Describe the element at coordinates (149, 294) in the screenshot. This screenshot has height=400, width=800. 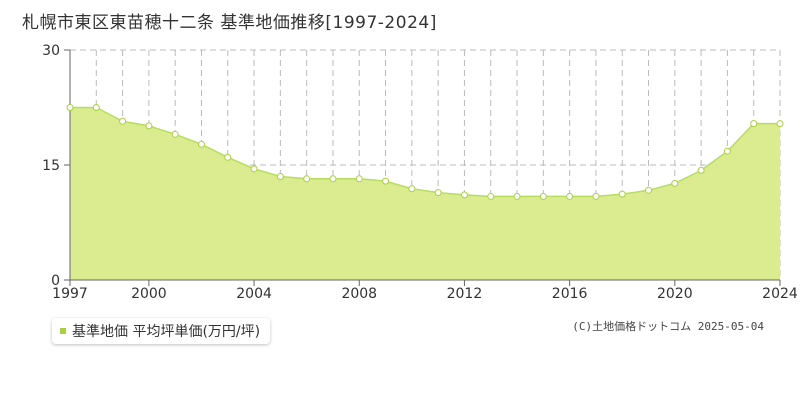
I see `x-tick-label: 2000` at that location.